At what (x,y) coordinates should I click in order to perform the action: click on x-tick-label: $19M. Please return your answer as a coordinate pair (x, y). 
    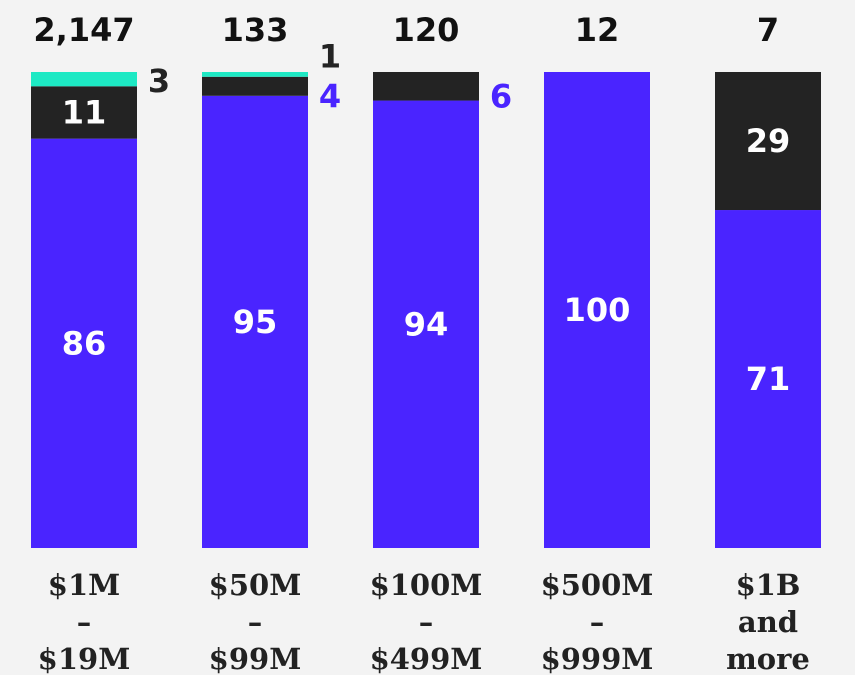
    Looking at the image, I should click on (84, 658).